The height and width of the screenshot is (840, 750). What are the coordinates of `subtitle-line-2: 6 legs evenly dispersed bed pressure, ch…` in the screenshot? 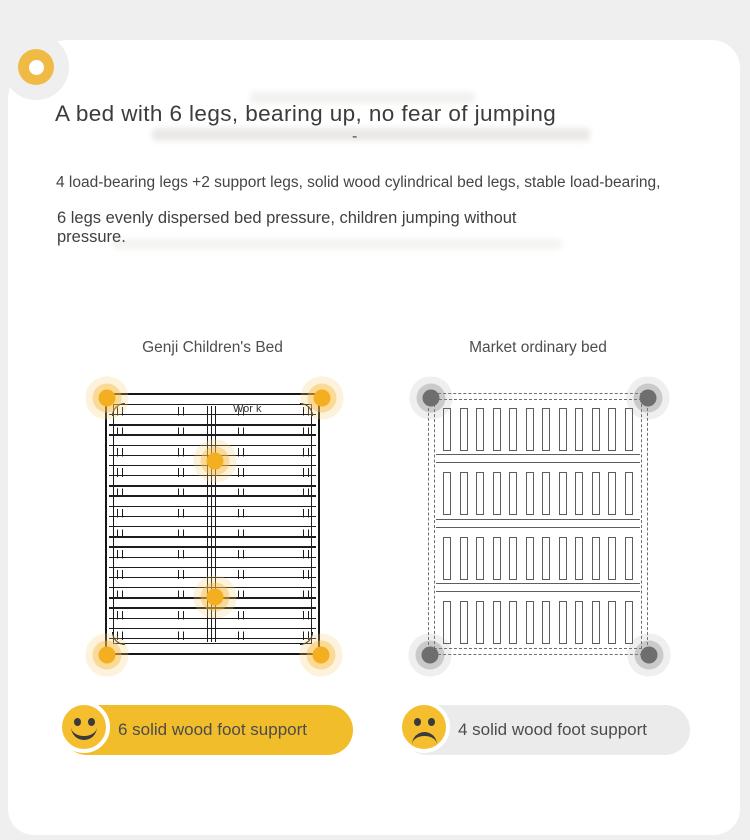 It's located at (287, 227).